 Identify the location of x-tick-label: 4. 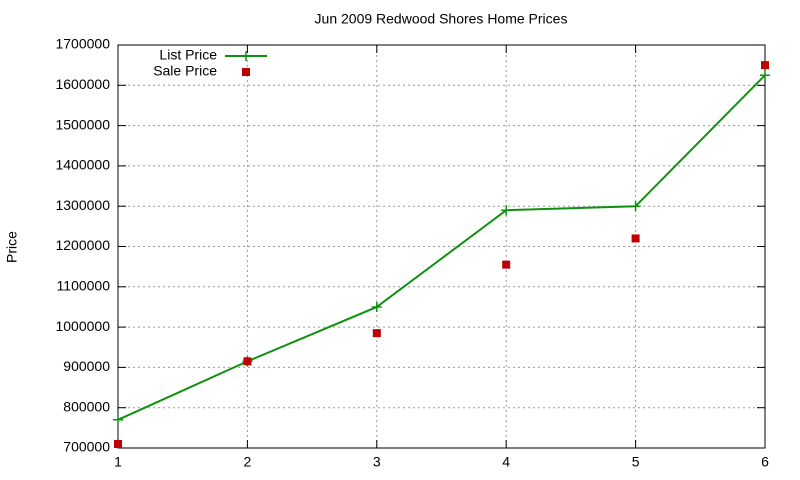
(506, 462).